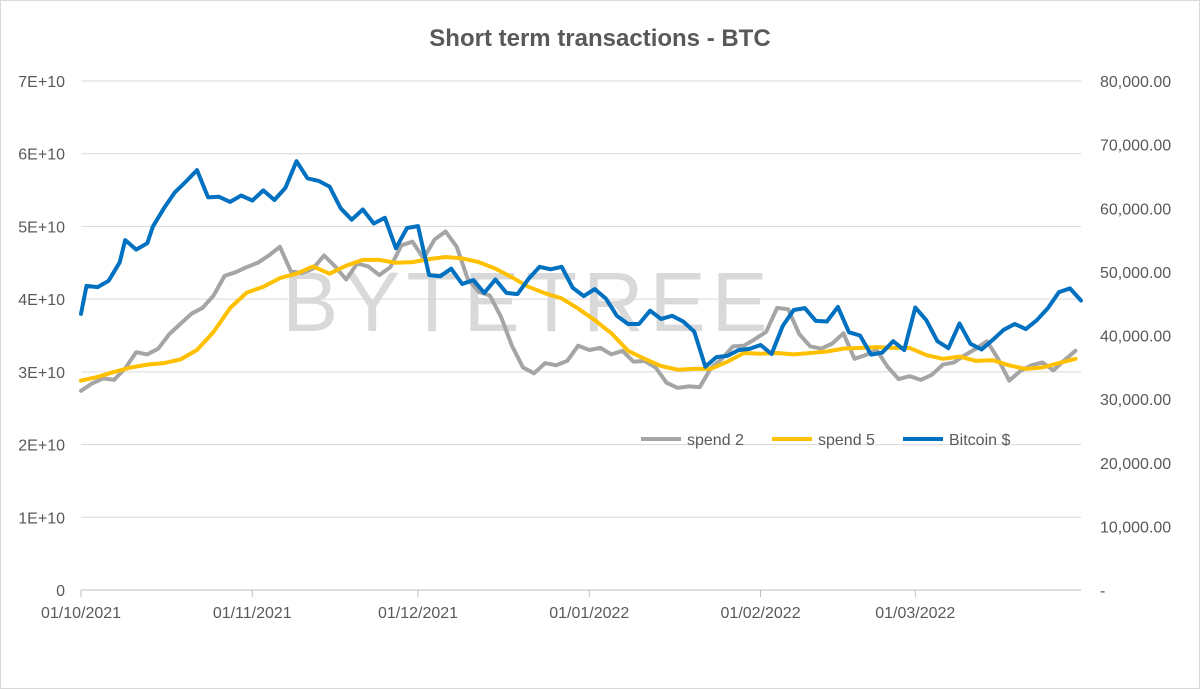 The image size is (1200, 689). Describe the element at coordinates (1102, 591) in the screenshot. I see `y-right-tick-label: -` at that location.